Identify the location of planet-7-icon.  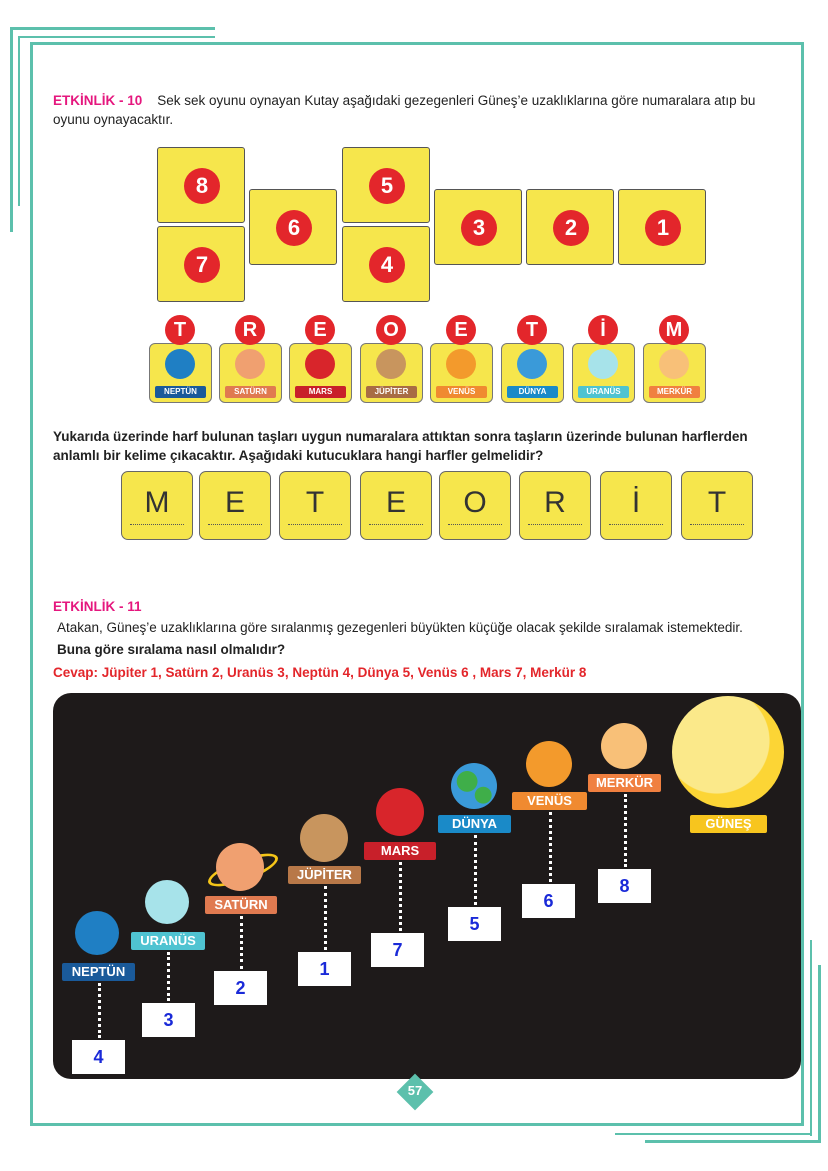
(624, 746).